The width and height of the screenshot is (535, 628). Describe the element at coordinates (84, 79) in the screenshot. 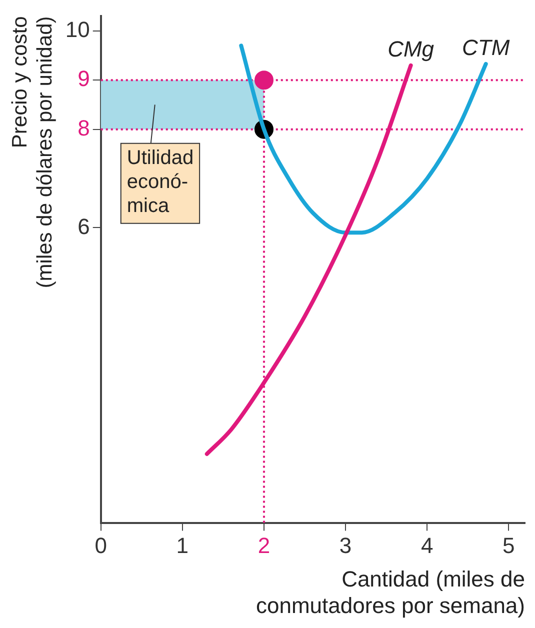

I see `y-tick-label: 9` at that location.